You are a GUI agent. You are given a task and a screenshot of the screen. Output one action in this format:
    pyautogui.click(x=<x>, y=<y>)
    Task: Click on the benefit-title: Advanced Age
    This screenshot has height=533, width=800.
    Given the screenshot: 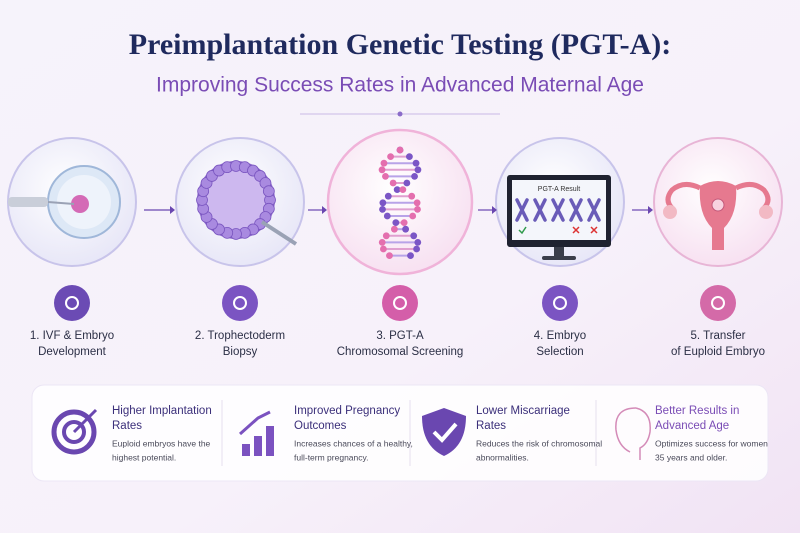 What is the action you would take?
    pyautogui.click(x=692, y=426)
    